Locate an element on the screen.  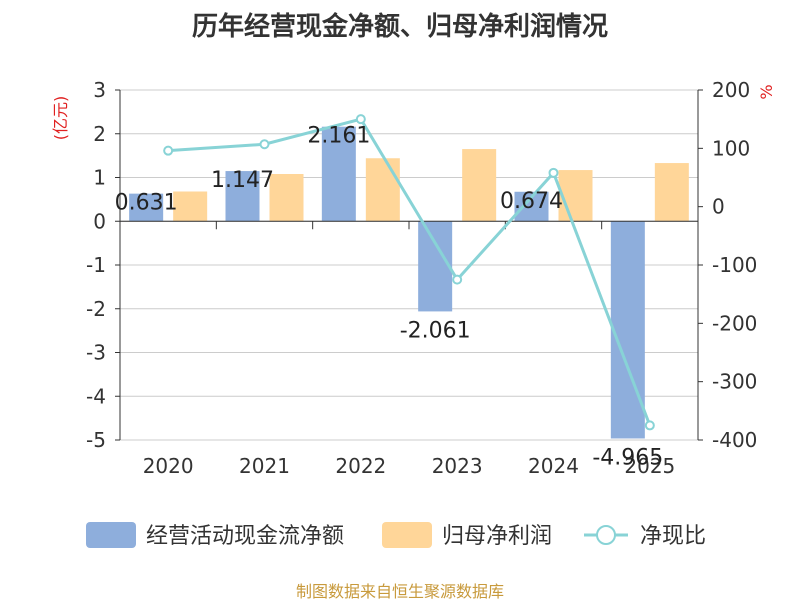
bar-data-label: 1.147 is located at coordinates (242, 180).